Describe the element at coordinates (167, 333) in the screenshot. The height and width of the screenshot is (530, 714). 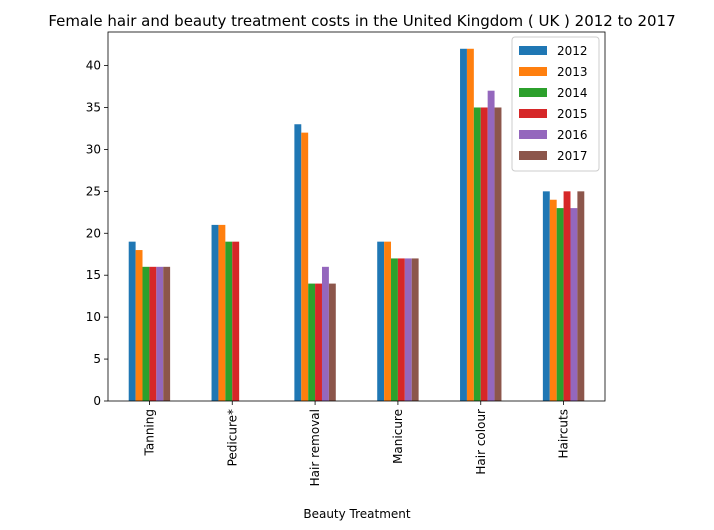
I see `bar-2017-tanning` at that location.